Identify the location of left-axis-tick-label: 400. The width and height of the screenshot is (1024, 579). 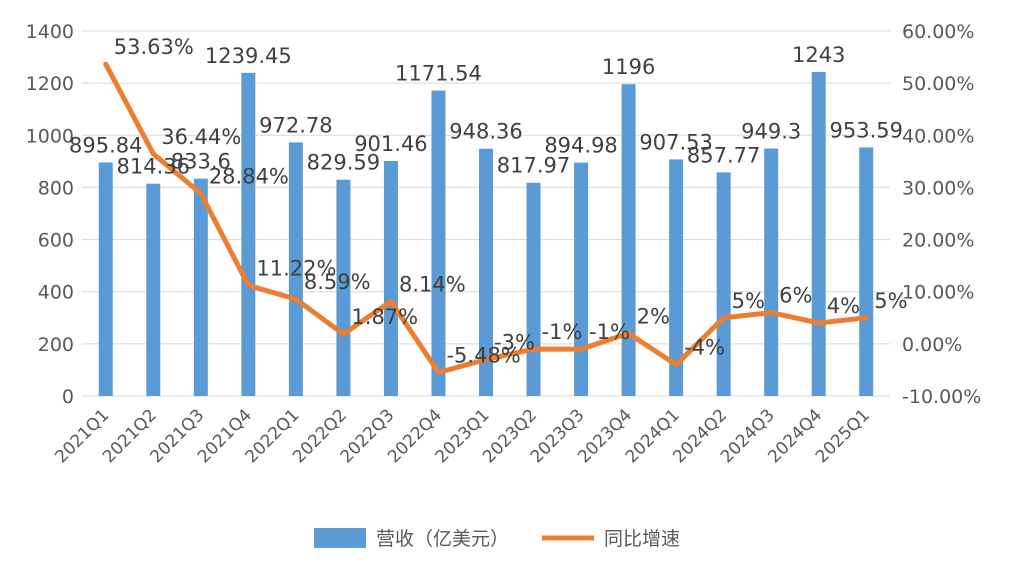
(56, 293).